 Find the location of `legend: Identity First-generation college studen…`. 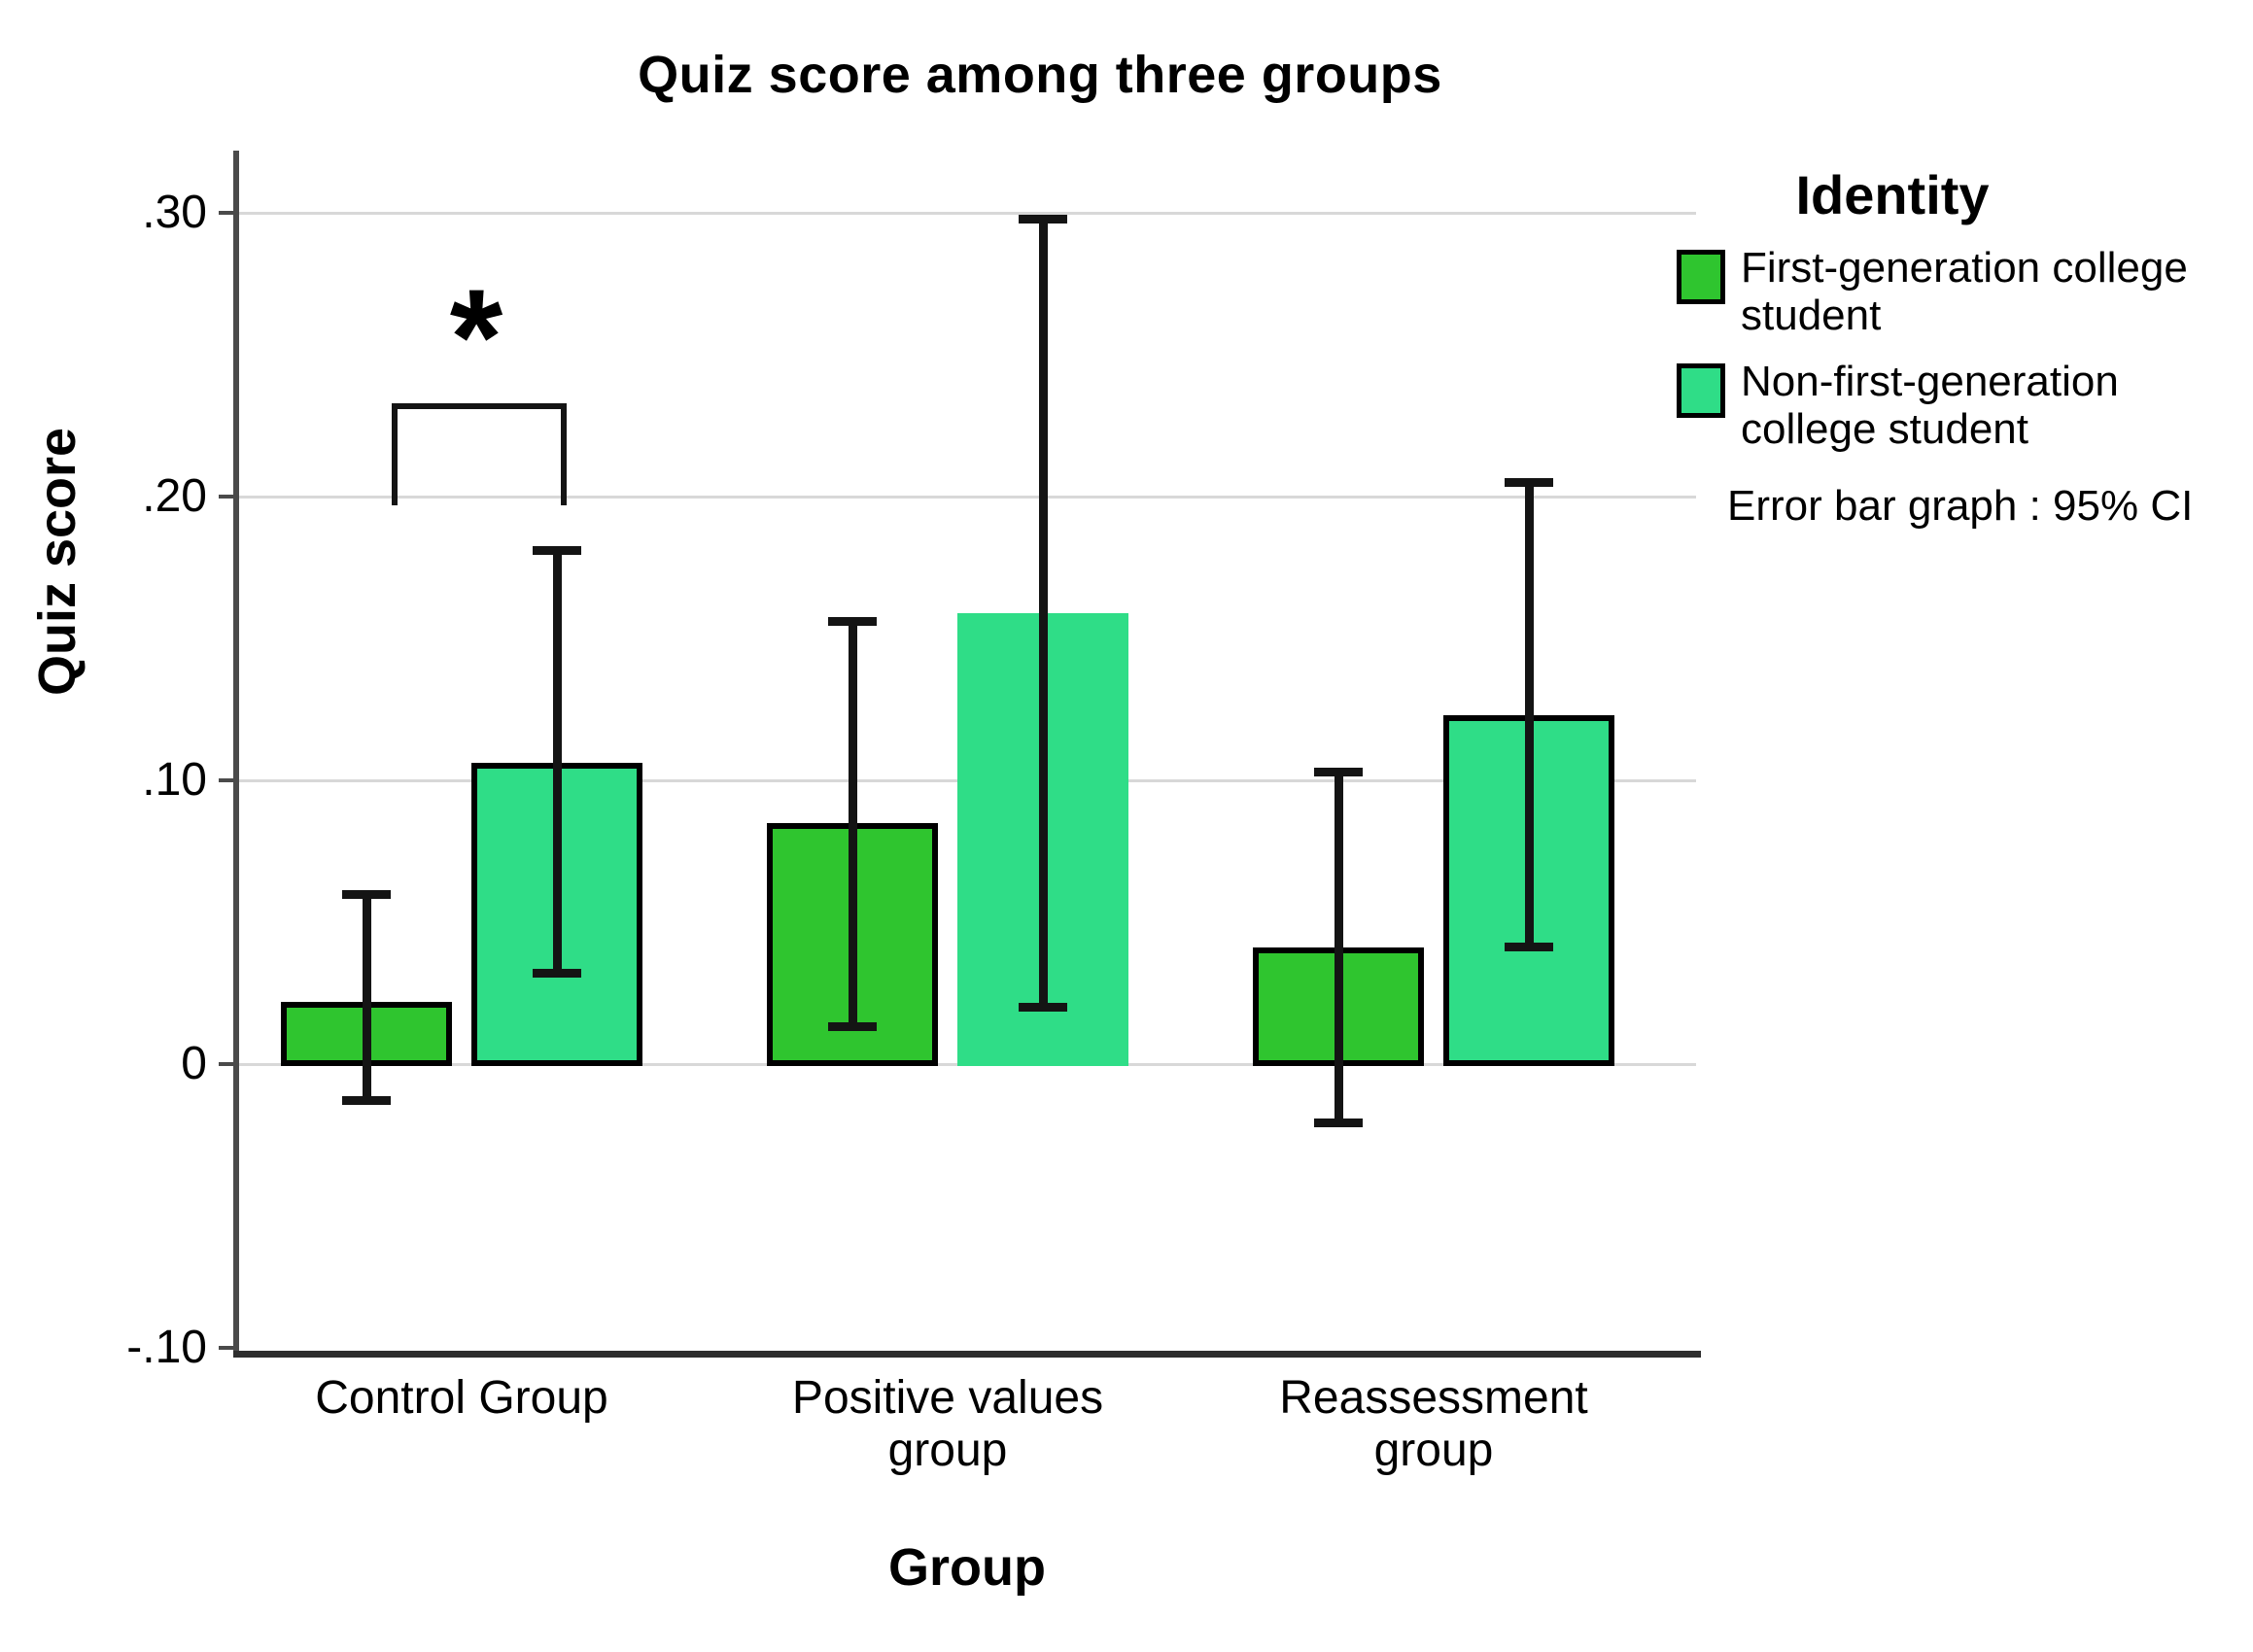

legend: Identity First-generation college studen… is located at coordinates (1960, 347).